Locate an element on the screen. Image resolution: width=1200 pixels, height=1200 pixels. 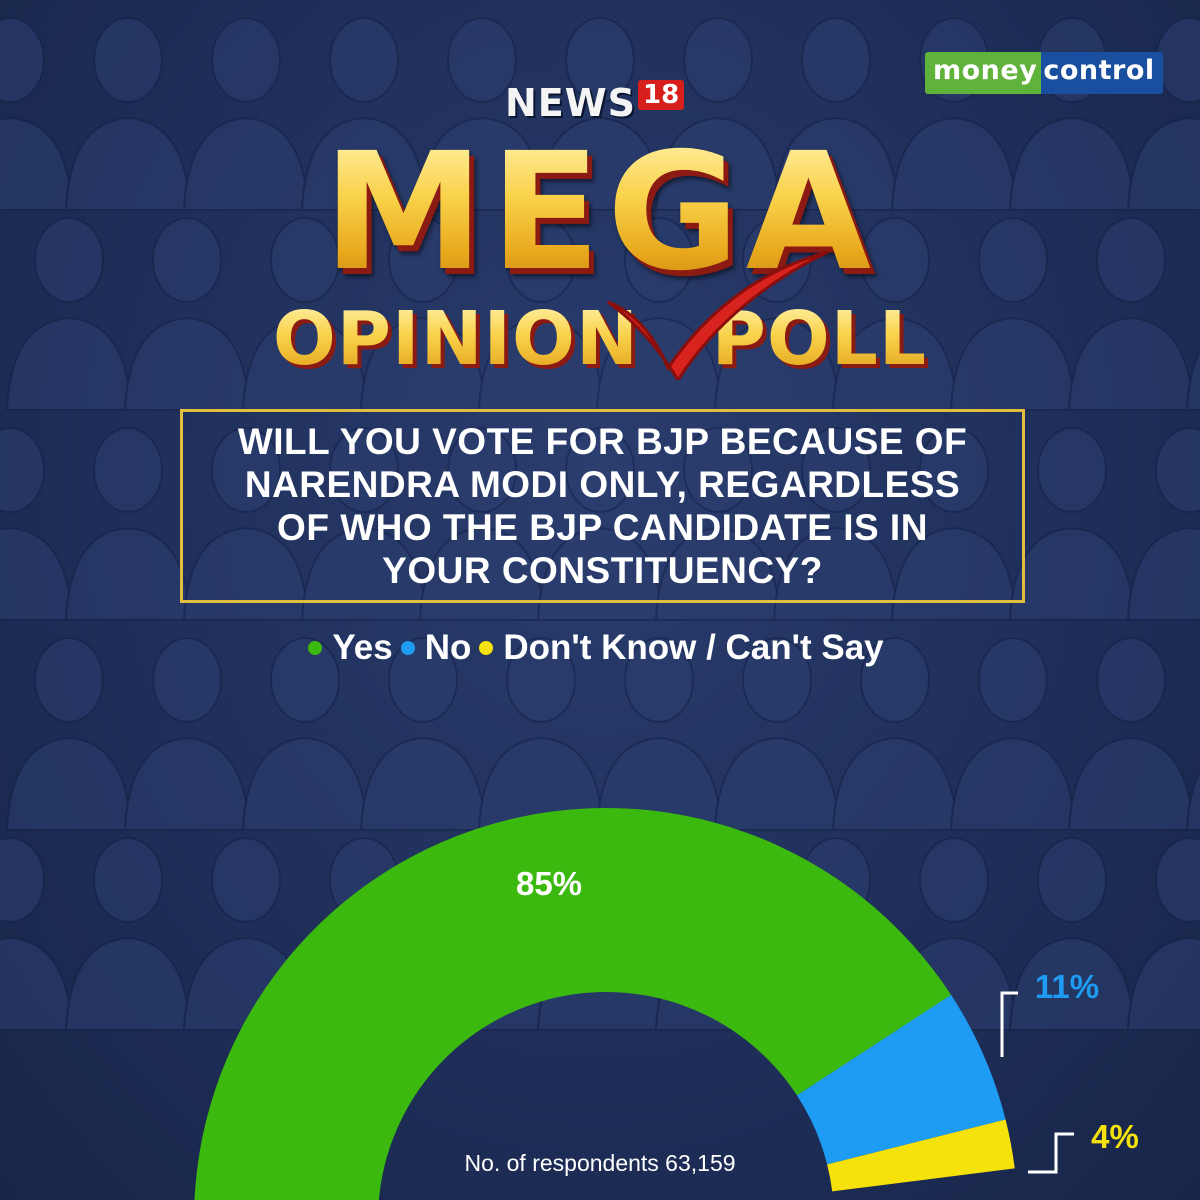
moneycontrol-logo-money: money is located at coordinates (983, 73).